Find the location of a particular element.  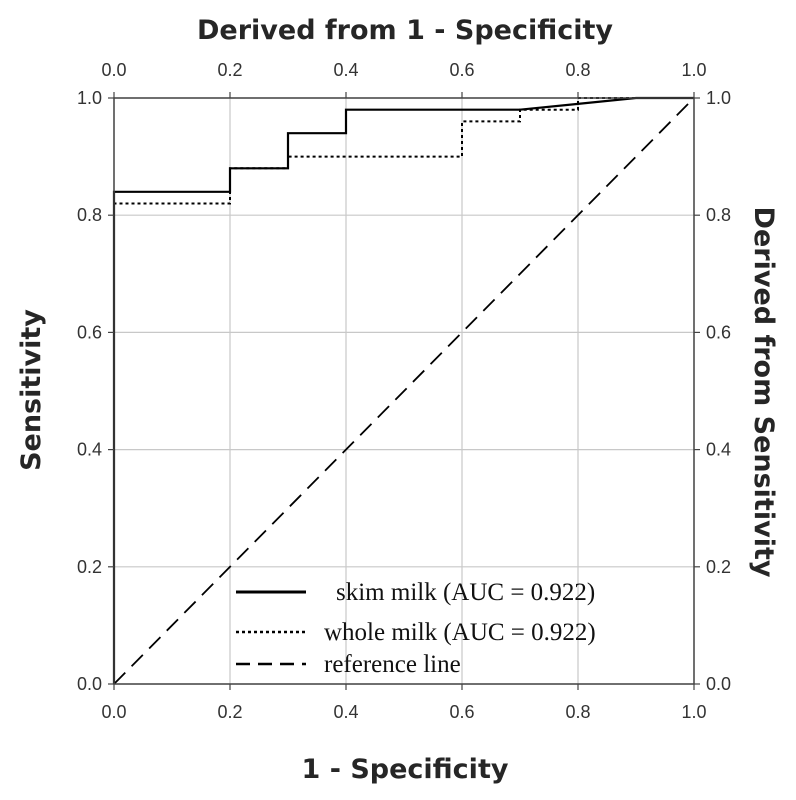

x-tick-label: 1.0 is located at coordinates (693, 712).